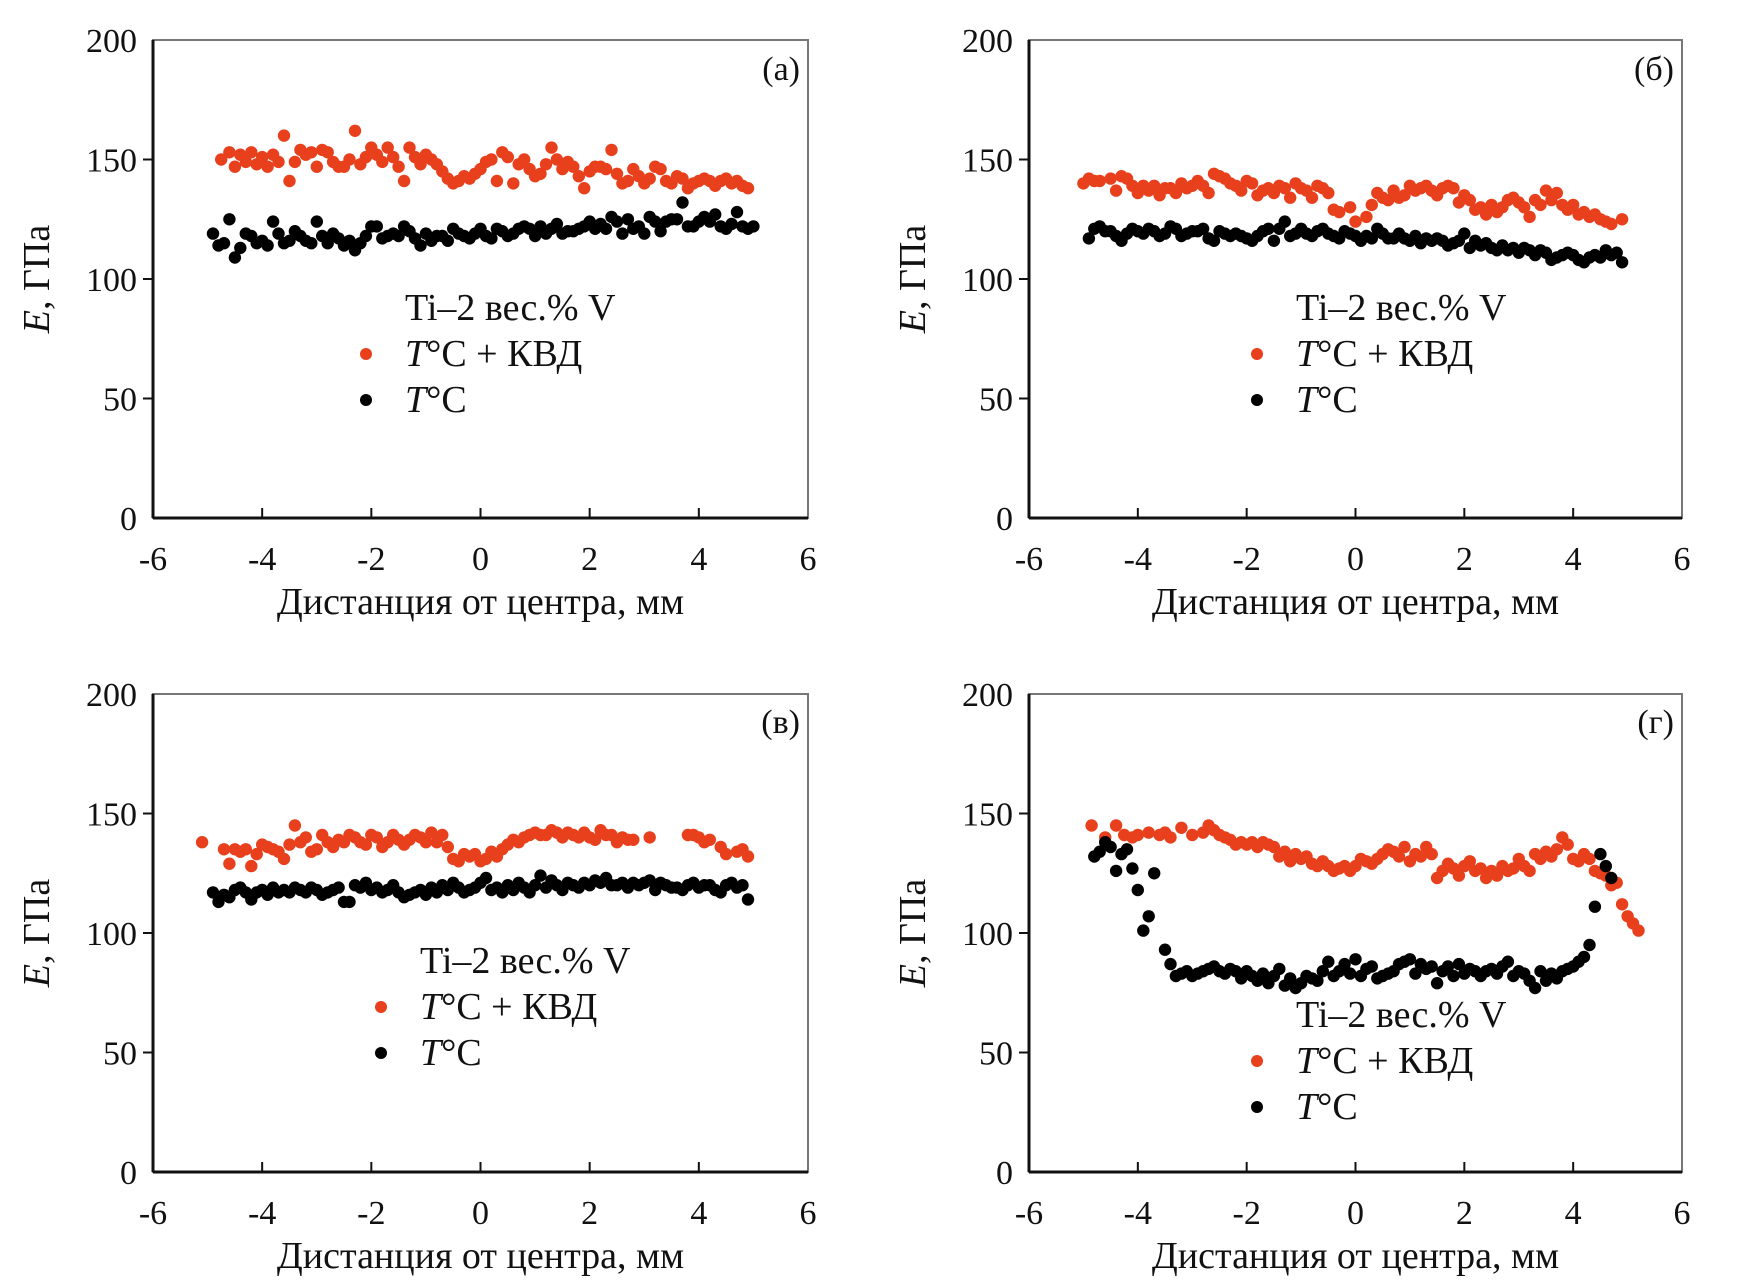  What do you see at coordinates (483, 230) in the screenshot?
I see `series-heat-treated` at bounding box center [483, 230].